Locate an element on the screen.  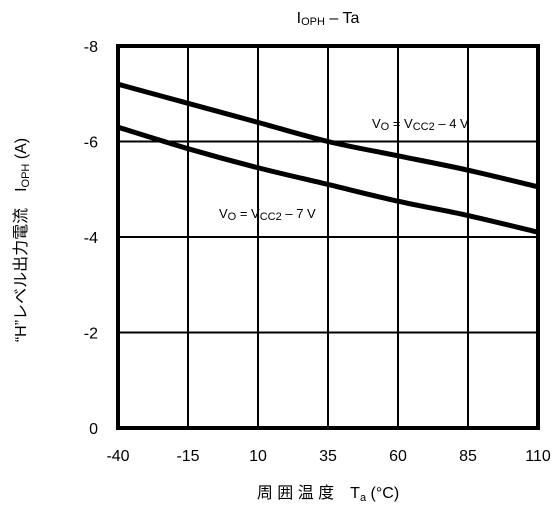
y-tick-label: -8 is located at coordinates (91, 47).